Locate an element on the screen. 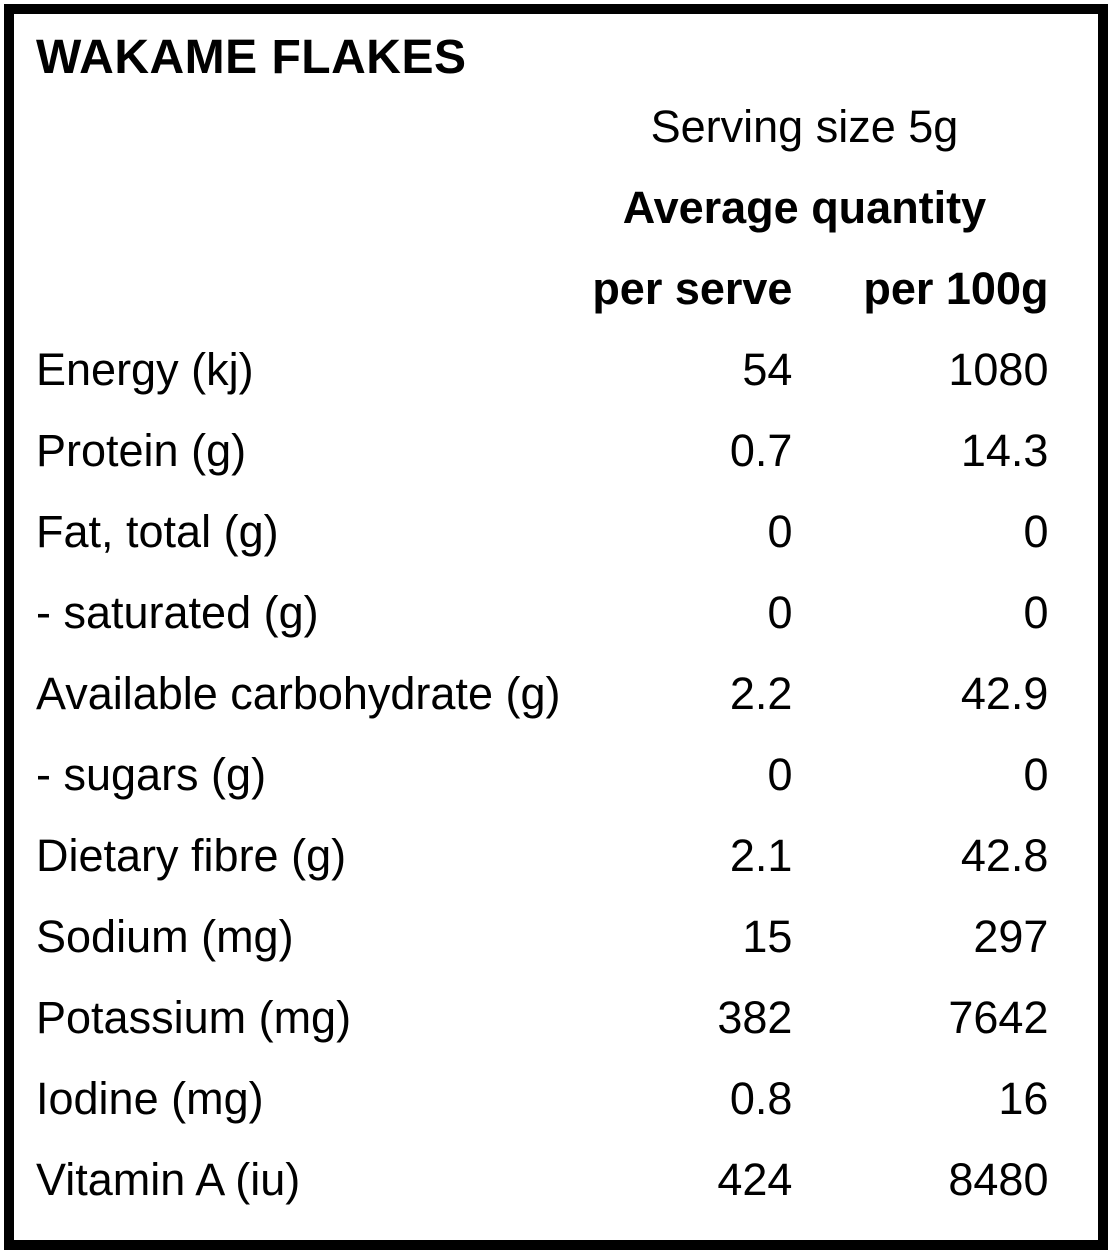 The width and height of the screenshot is (1112, 1254). per-serve-value: 54 is located at coordinates (767, 369).